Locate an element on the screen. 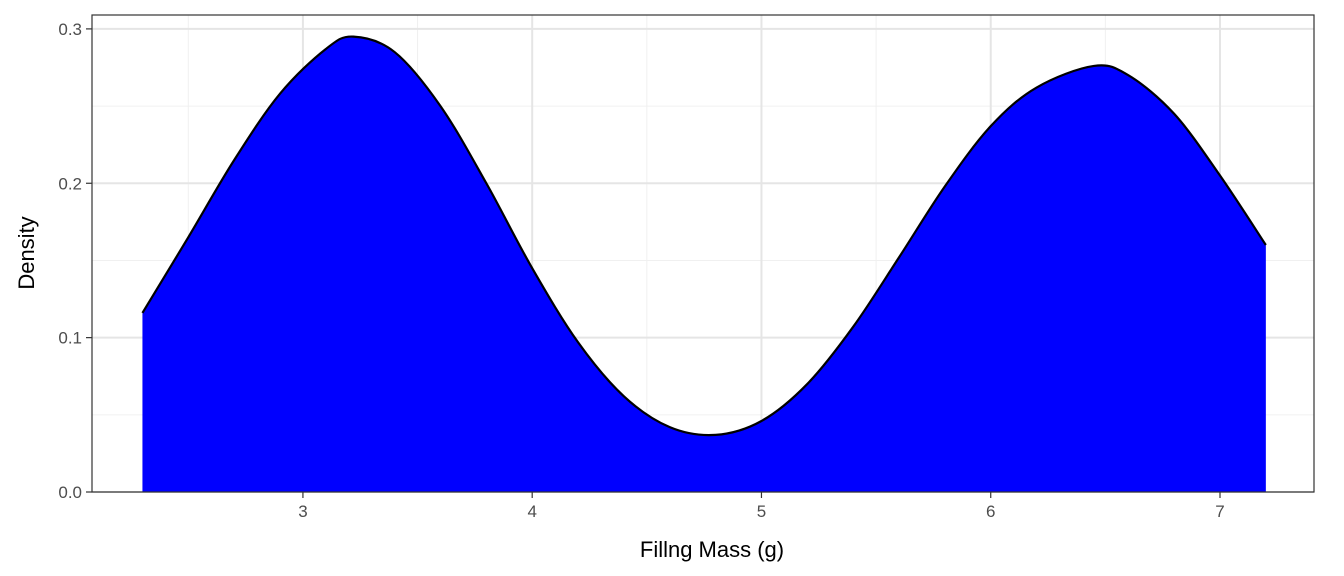  x-tick-label: 7 is located at coordinates (1219, 511).